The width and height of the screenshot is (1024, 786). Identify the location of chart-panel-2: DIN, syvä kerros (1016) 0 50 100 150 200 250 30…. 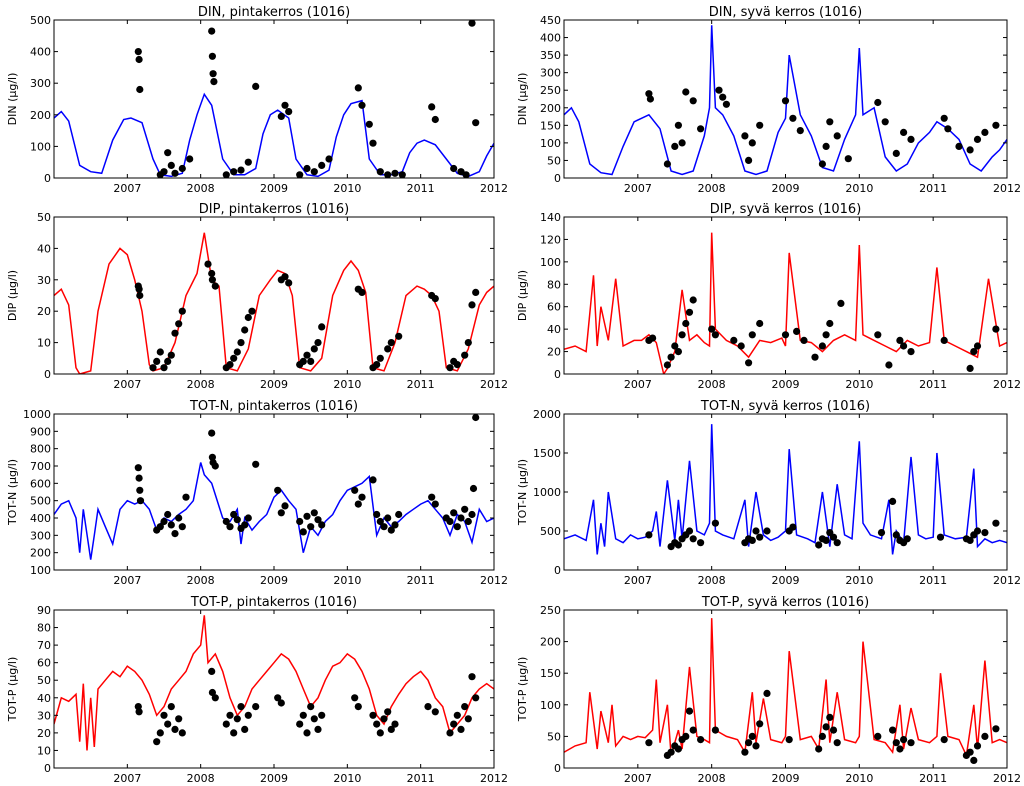
(768, 100).